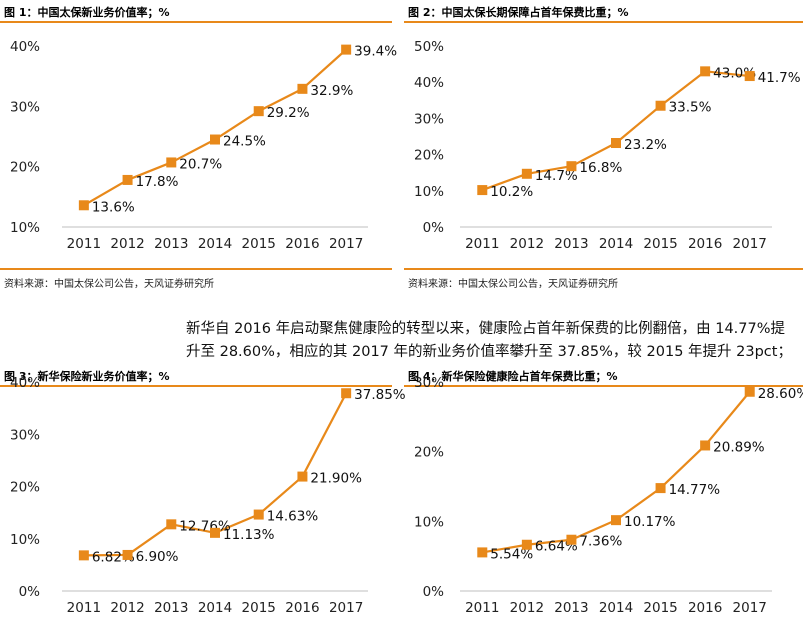  Describe the element at coordinates (603, 269) in the screenshot. I see `chart-2-bottom-rule` at that location.